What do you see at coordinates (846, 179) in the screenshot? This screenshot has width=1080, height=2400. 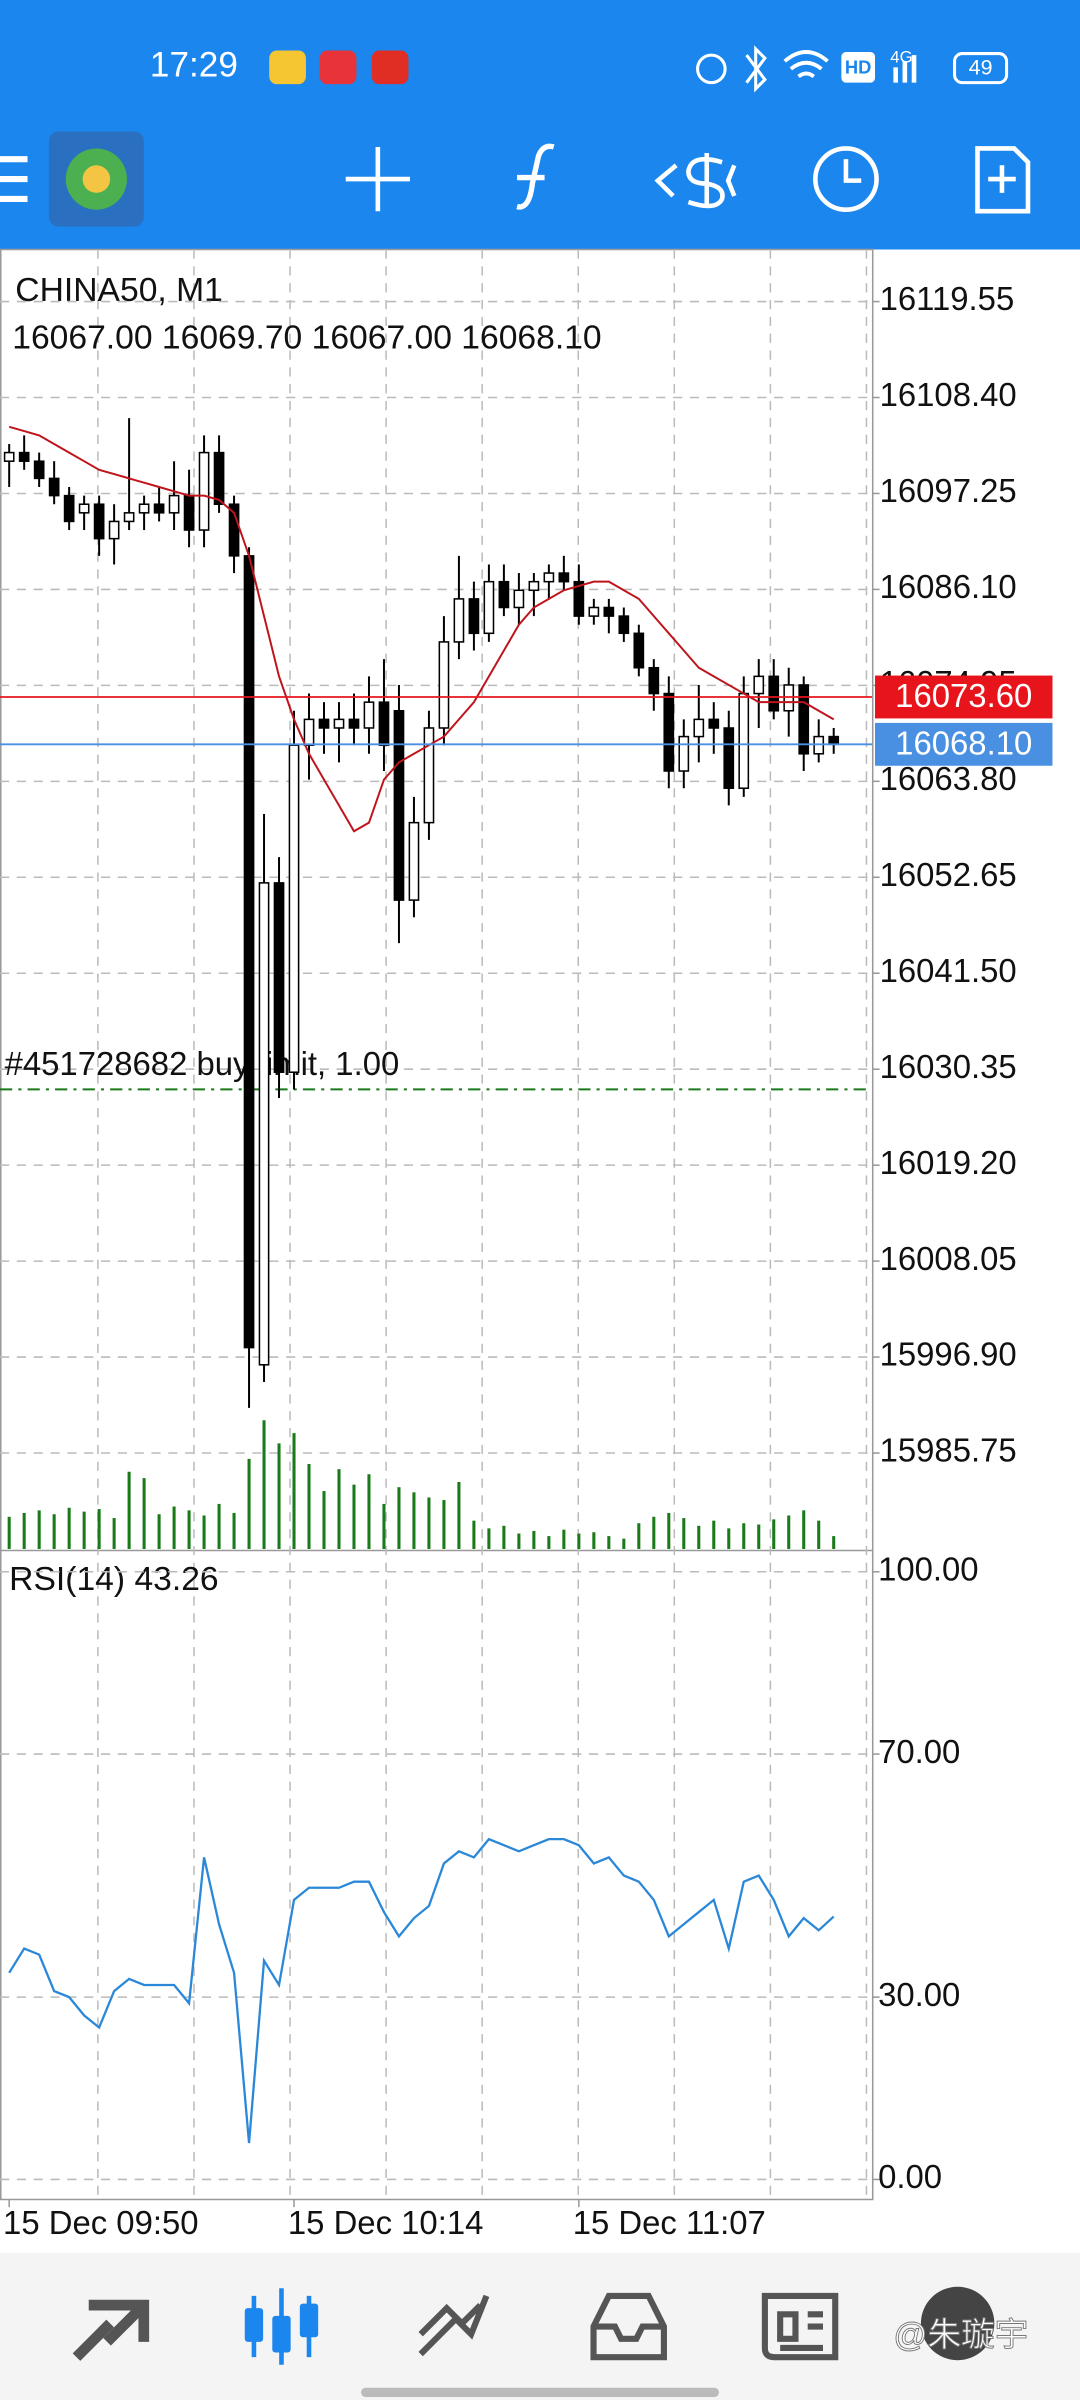 I see `period-button` at bounding box center [846, 179].